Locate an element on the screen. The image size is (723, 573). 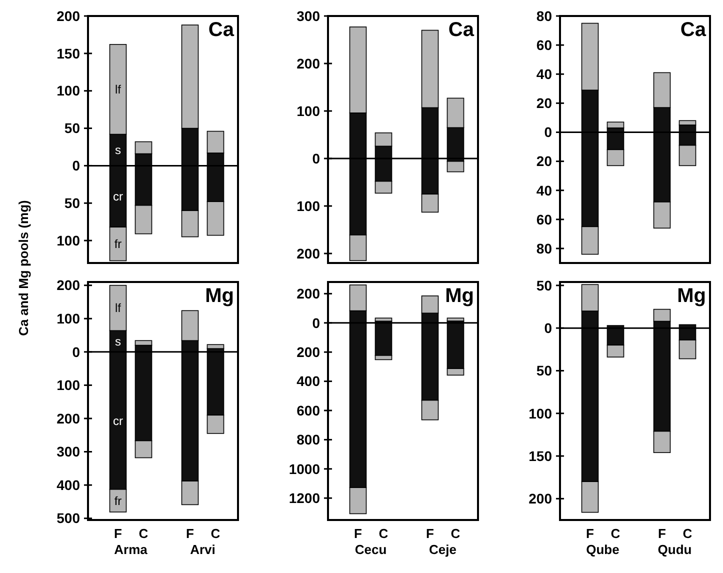
y-tick-label: 600 is located at coordinates (308, 410).